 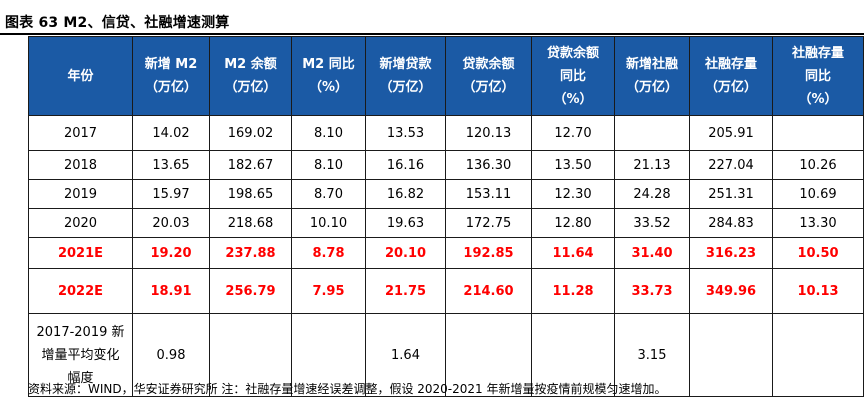 What do you see at coordinates (250, 253) in the screenshot?
I see `cell-m2-balance: 237.88` at bounding box center [250, 253].